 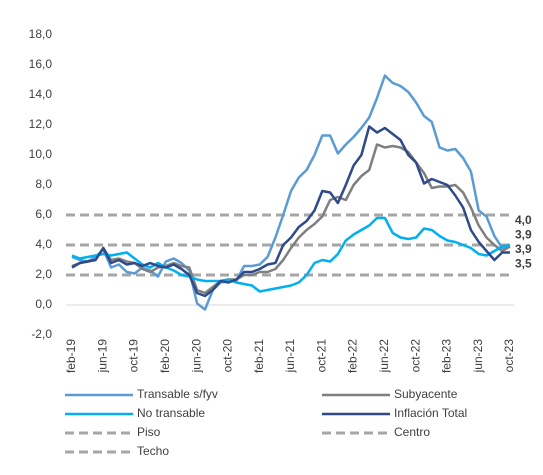 What do you see at coordinates (523, 264) in the screenshot?
I see `end-label: 3,5` at bounding box center [523, 264].